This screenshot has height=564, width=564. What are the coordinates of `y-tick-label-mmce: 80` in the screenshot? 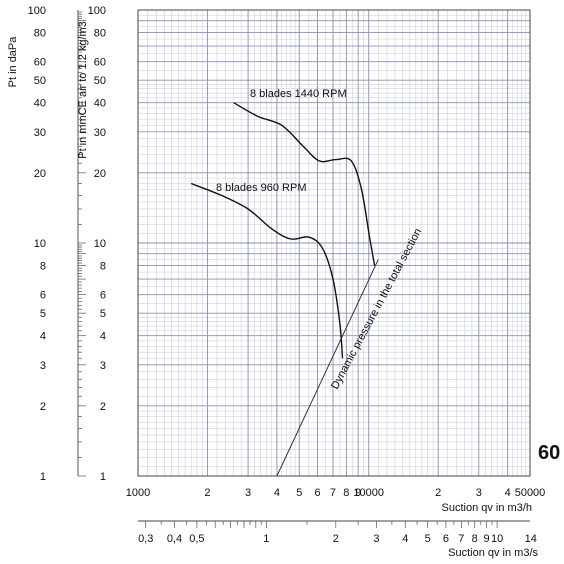 It's located at (100, 34).